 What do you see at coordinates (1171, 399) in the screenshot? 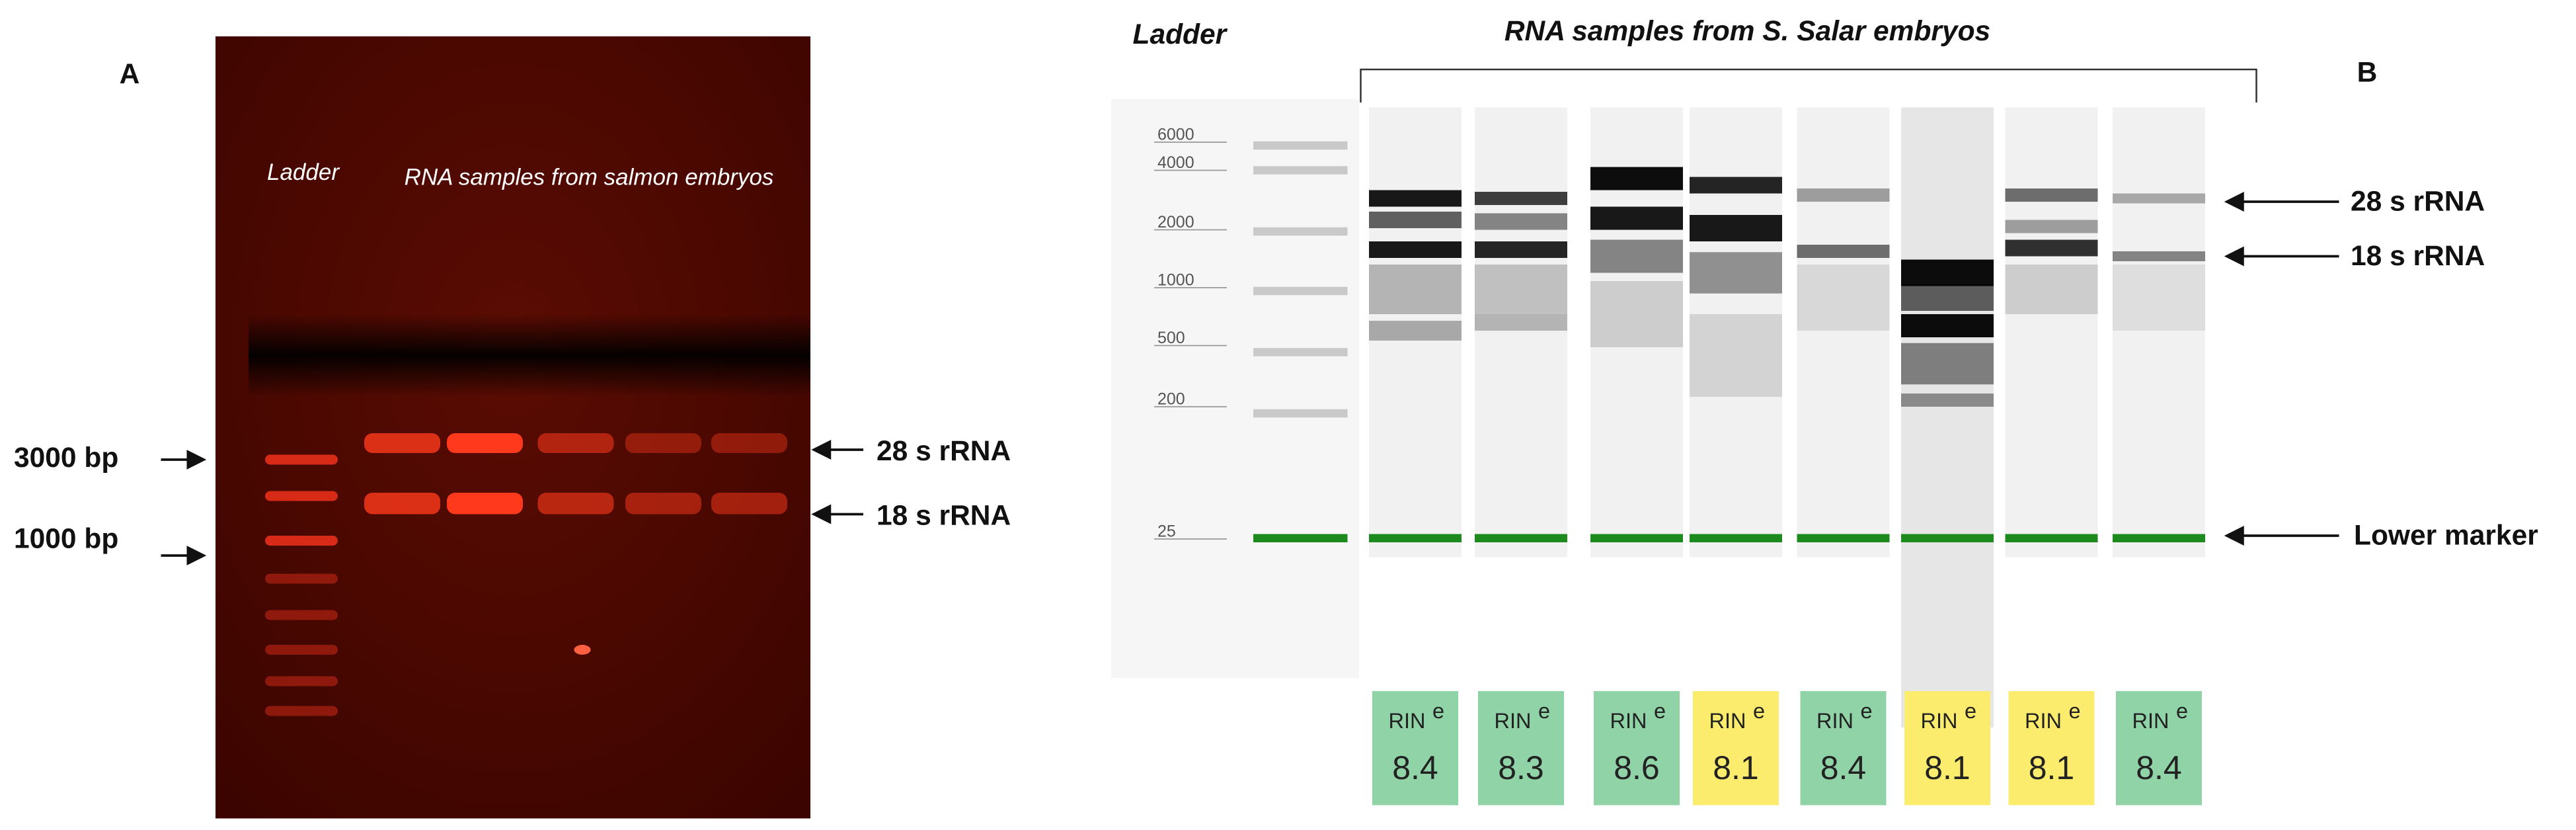
I see `ladder-size: 200` at bounding box center [1171, 399].